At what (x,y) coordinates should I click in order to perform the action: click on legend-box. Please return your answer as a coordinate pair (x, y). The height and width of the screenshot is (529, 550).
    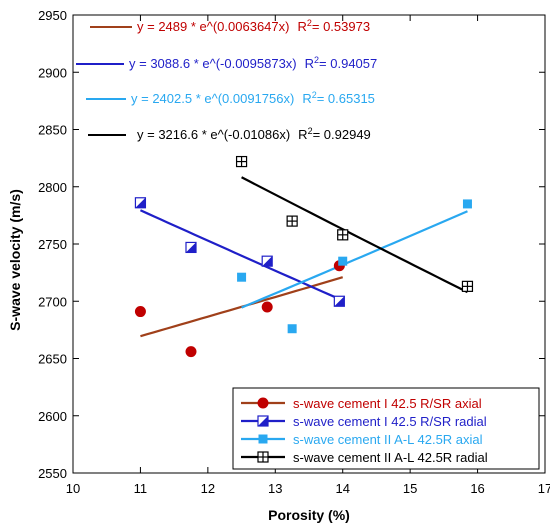
    Looking at the image, I should click on (386, 428).